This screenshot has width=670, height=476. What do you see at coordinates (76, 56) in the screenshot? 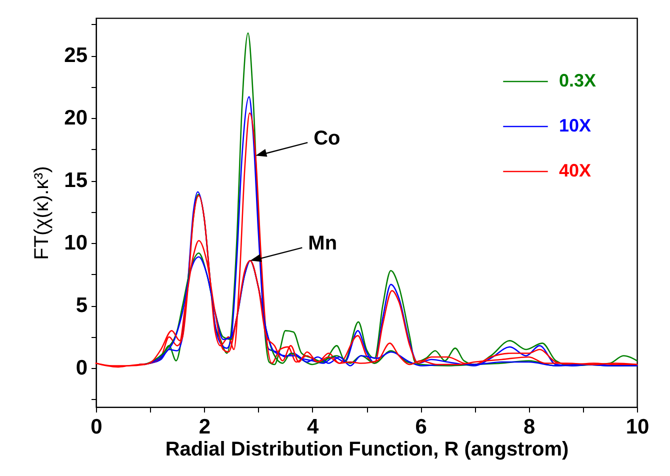
I see `y-tick-label: 25` at bounding box center [76, 56].